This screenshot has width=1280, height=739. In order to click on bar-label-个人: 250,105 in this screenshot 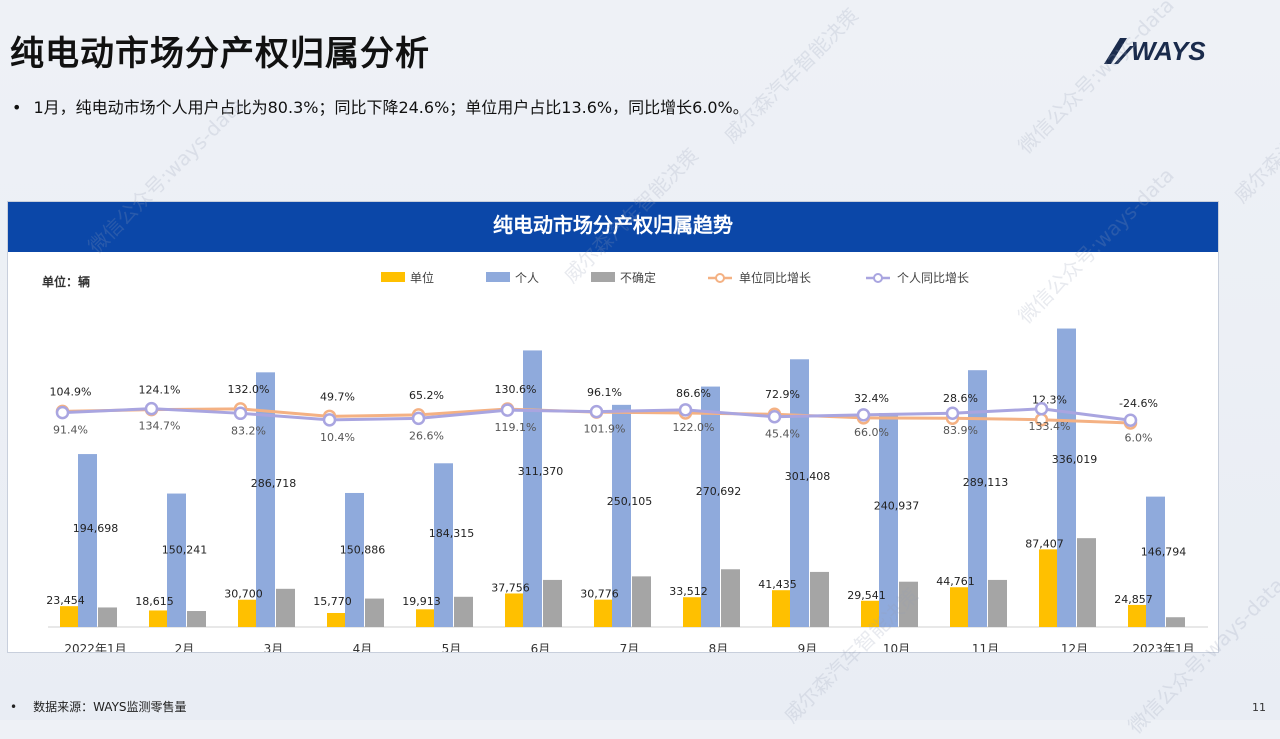, I will do `click(630, 501)`.